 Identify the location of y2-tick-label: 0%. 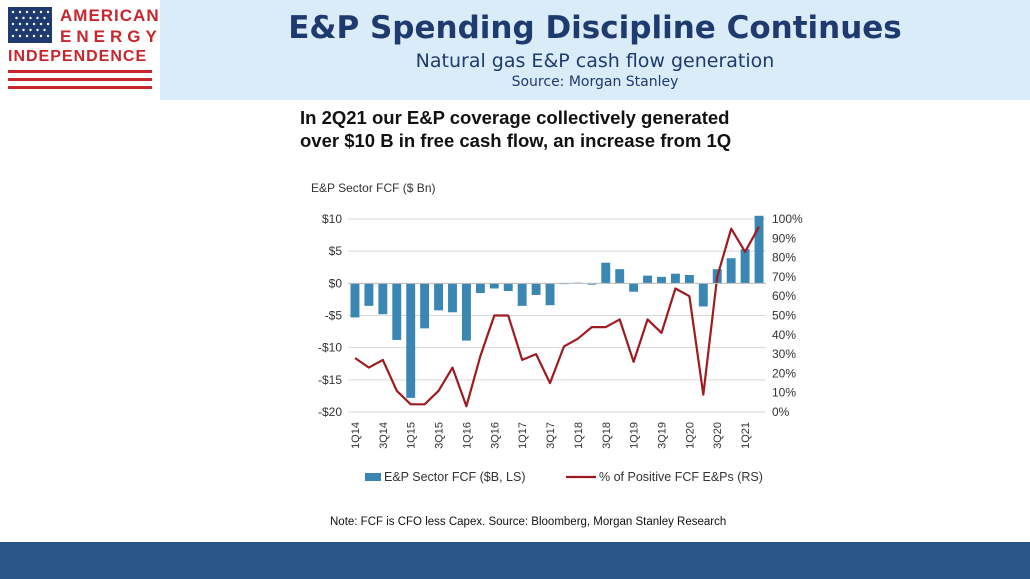
(781, 412).